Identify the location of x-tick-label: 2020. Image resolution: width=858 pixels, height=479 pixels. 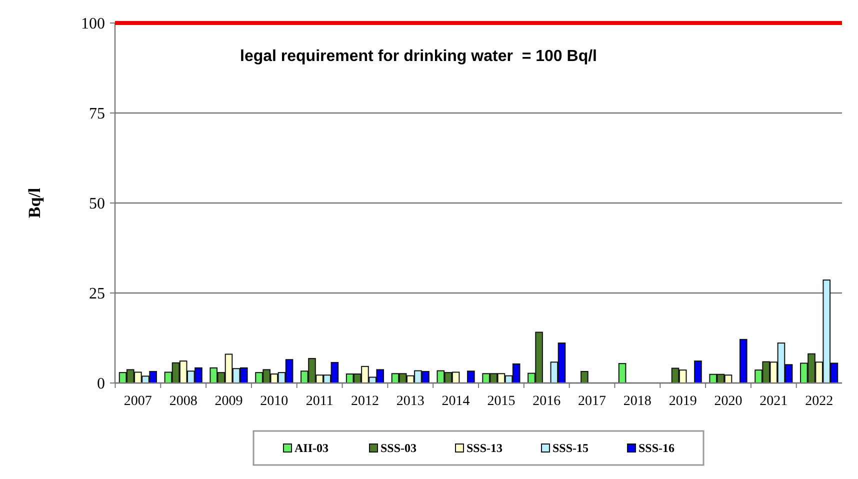
(728, 401).